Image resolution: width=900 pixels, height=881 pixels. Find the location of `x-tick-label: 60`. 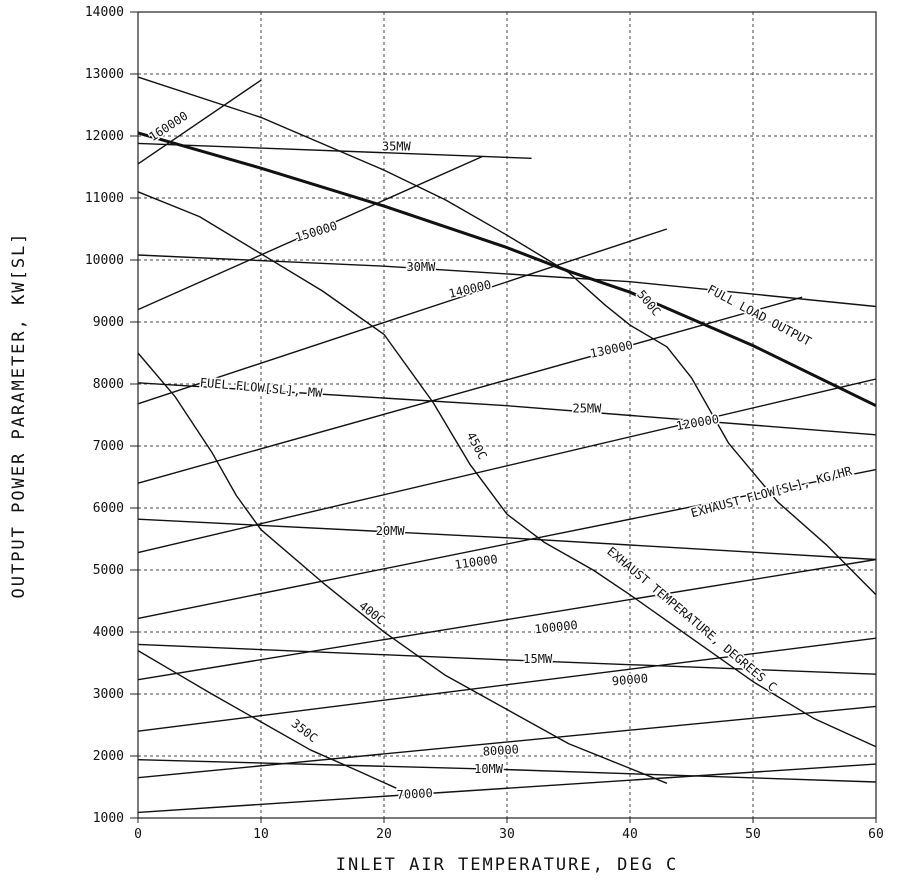

x-tick-label: 60 is located at coordinates (876, 834).